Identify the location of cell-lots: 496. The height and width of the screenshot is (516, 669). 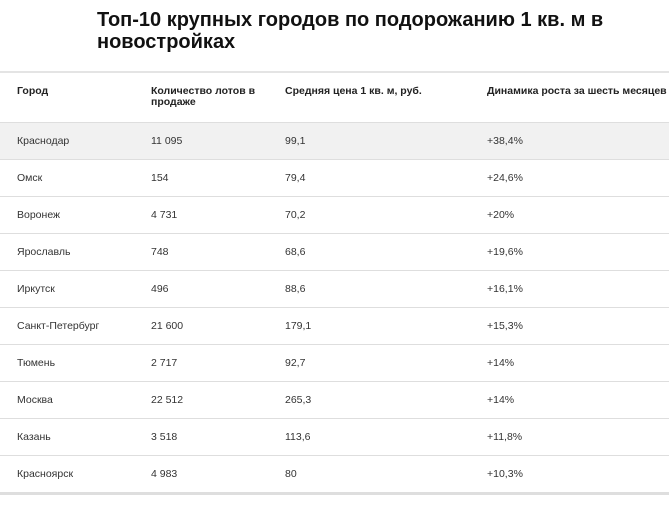
(160, 289).